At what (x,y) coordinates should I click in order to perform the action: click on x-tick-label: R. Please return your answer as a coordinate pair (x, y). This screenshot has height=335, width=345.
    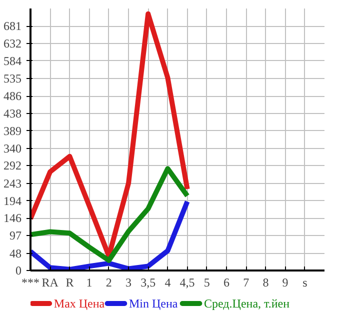
    Looking at the image, I should click on (70, 283).